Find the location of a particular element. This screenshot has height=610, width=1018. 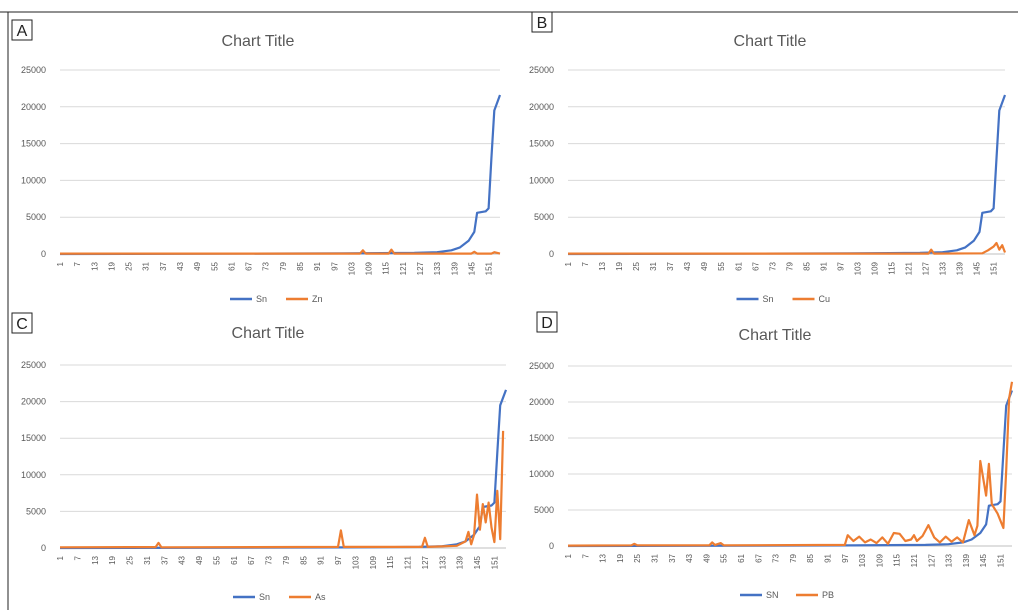

legend-label: Cu is located at coordinates (825, 299).